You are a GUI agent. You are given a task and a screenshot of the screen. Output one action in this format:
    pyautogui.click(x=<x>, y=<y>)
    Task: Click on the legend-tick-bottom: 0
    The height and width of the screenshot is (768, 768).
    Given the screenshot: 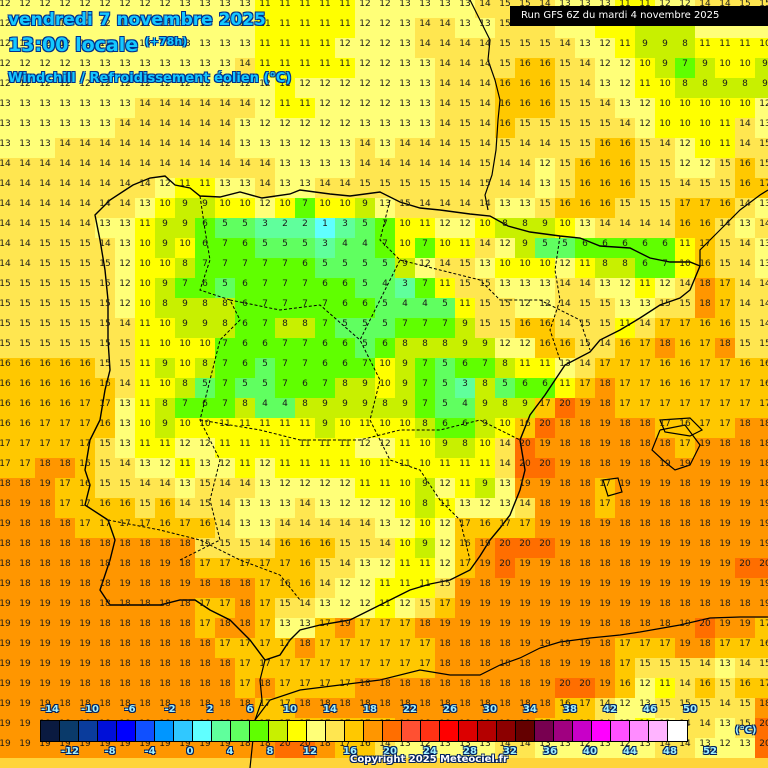 What is the action you would take?
    pyautogui.click(x=190, y=751)
    